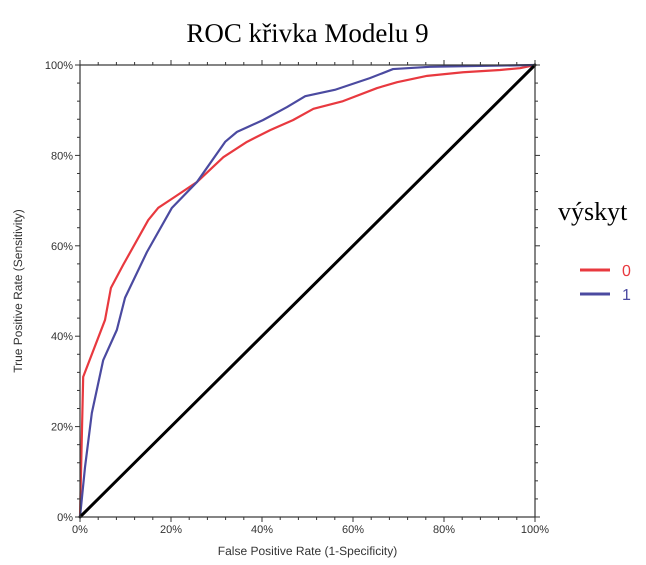  I want to click on legend-label: 0, so click(626, 271).